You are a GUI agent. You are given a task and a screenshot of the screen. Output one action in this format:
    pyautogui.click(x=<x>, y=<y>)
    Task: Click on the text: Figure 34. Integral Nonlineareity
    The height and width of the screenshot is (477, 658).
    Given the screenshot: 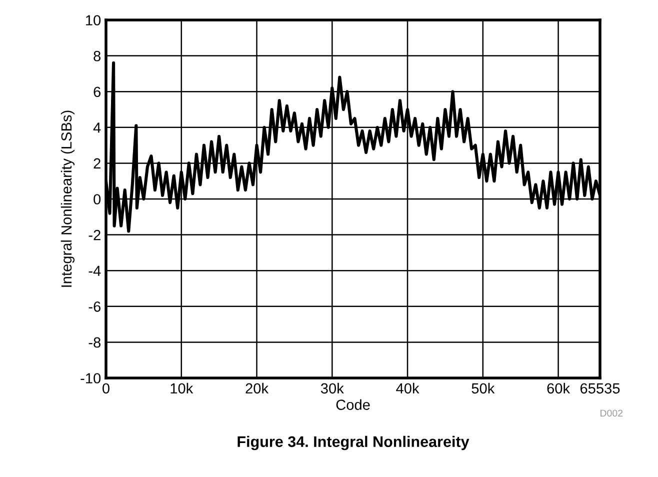 What is the action you would take?
    pyautogui.click(x=354, y=443)
    